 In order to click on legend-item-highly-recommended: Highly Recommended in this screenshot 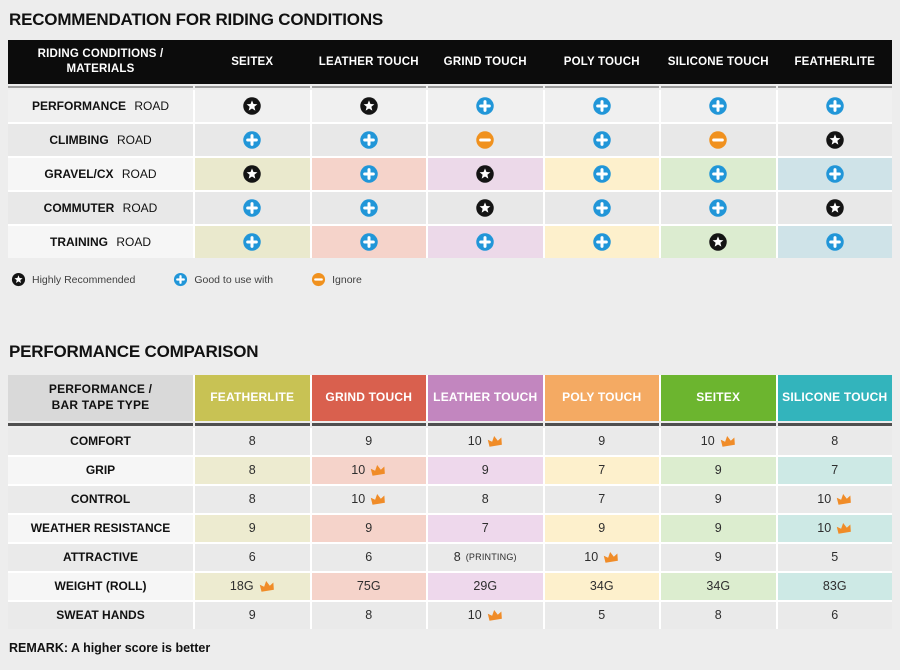, I will do `click(73, 279)`.